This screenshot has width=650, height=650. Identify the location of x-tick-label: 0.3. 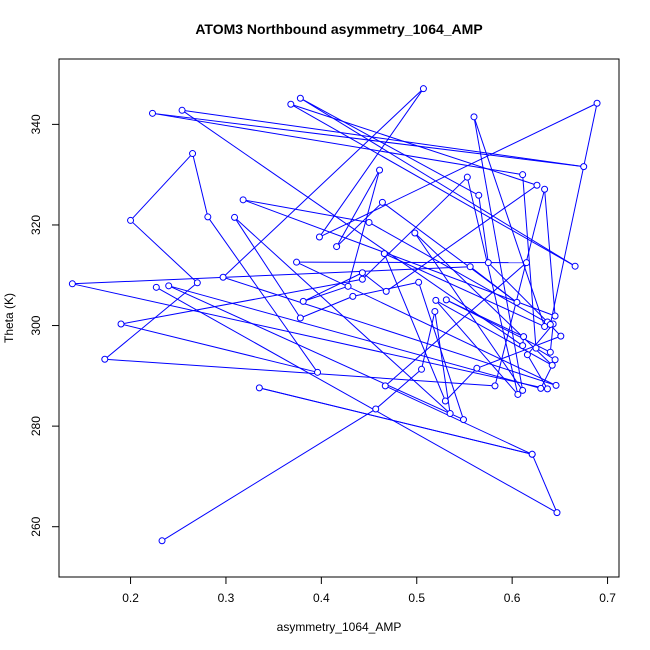
(226, 598).